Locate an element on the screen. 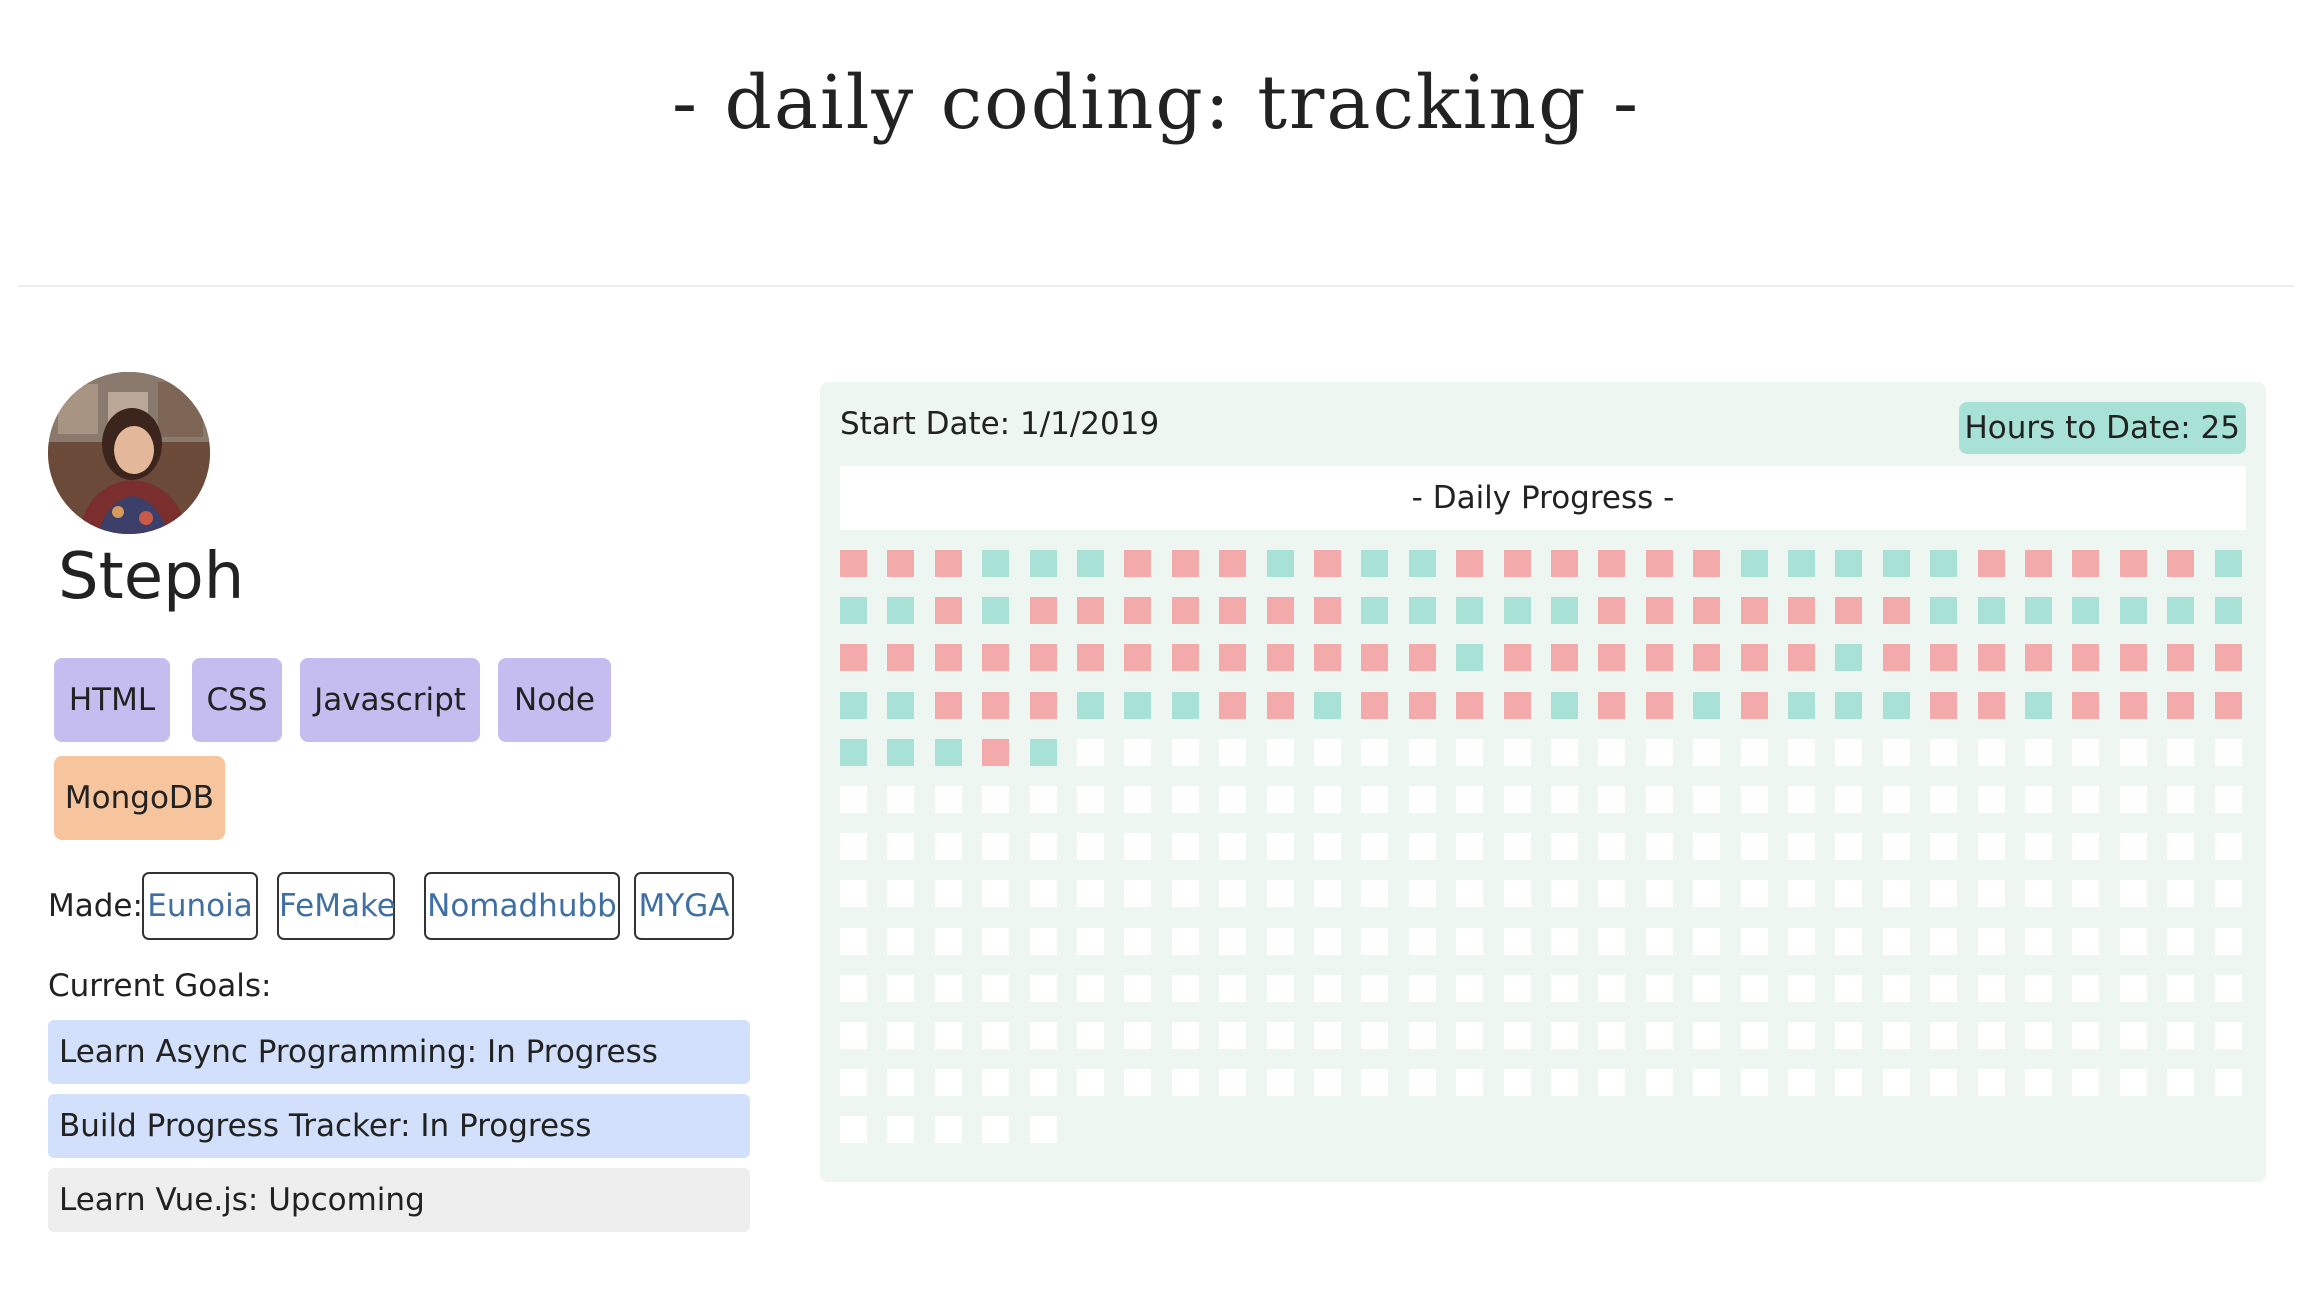 The height and width of the screenshot is (1306, 2312). project-link-femake: FeMake is located at coordinates (336, 906).